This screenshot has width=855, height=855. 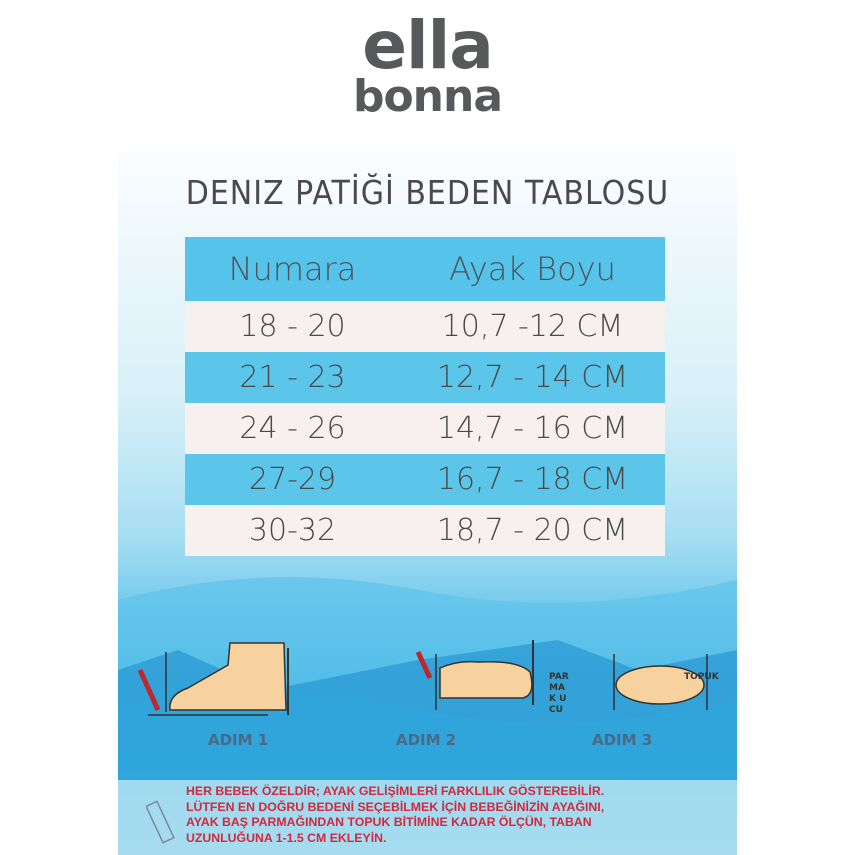 What do you see at coordinates (425, 326) in the screenshot?
I see `table-row: 18 - 20 10,7 -12 CM` at bounding box center [425, 326].